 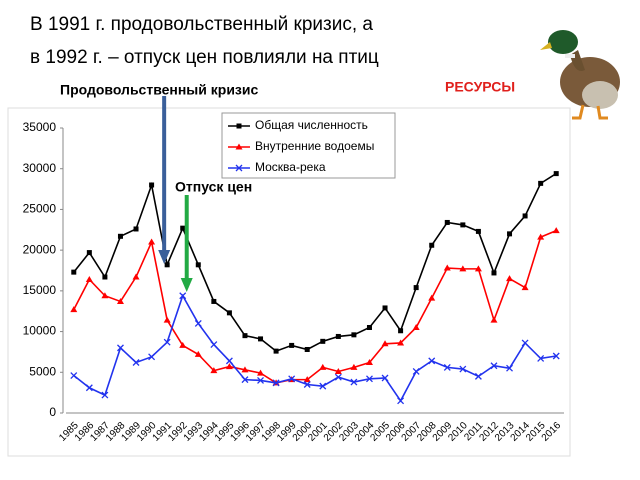 I want to click on y-tick-label: 20000, so click(x=40, y=249).